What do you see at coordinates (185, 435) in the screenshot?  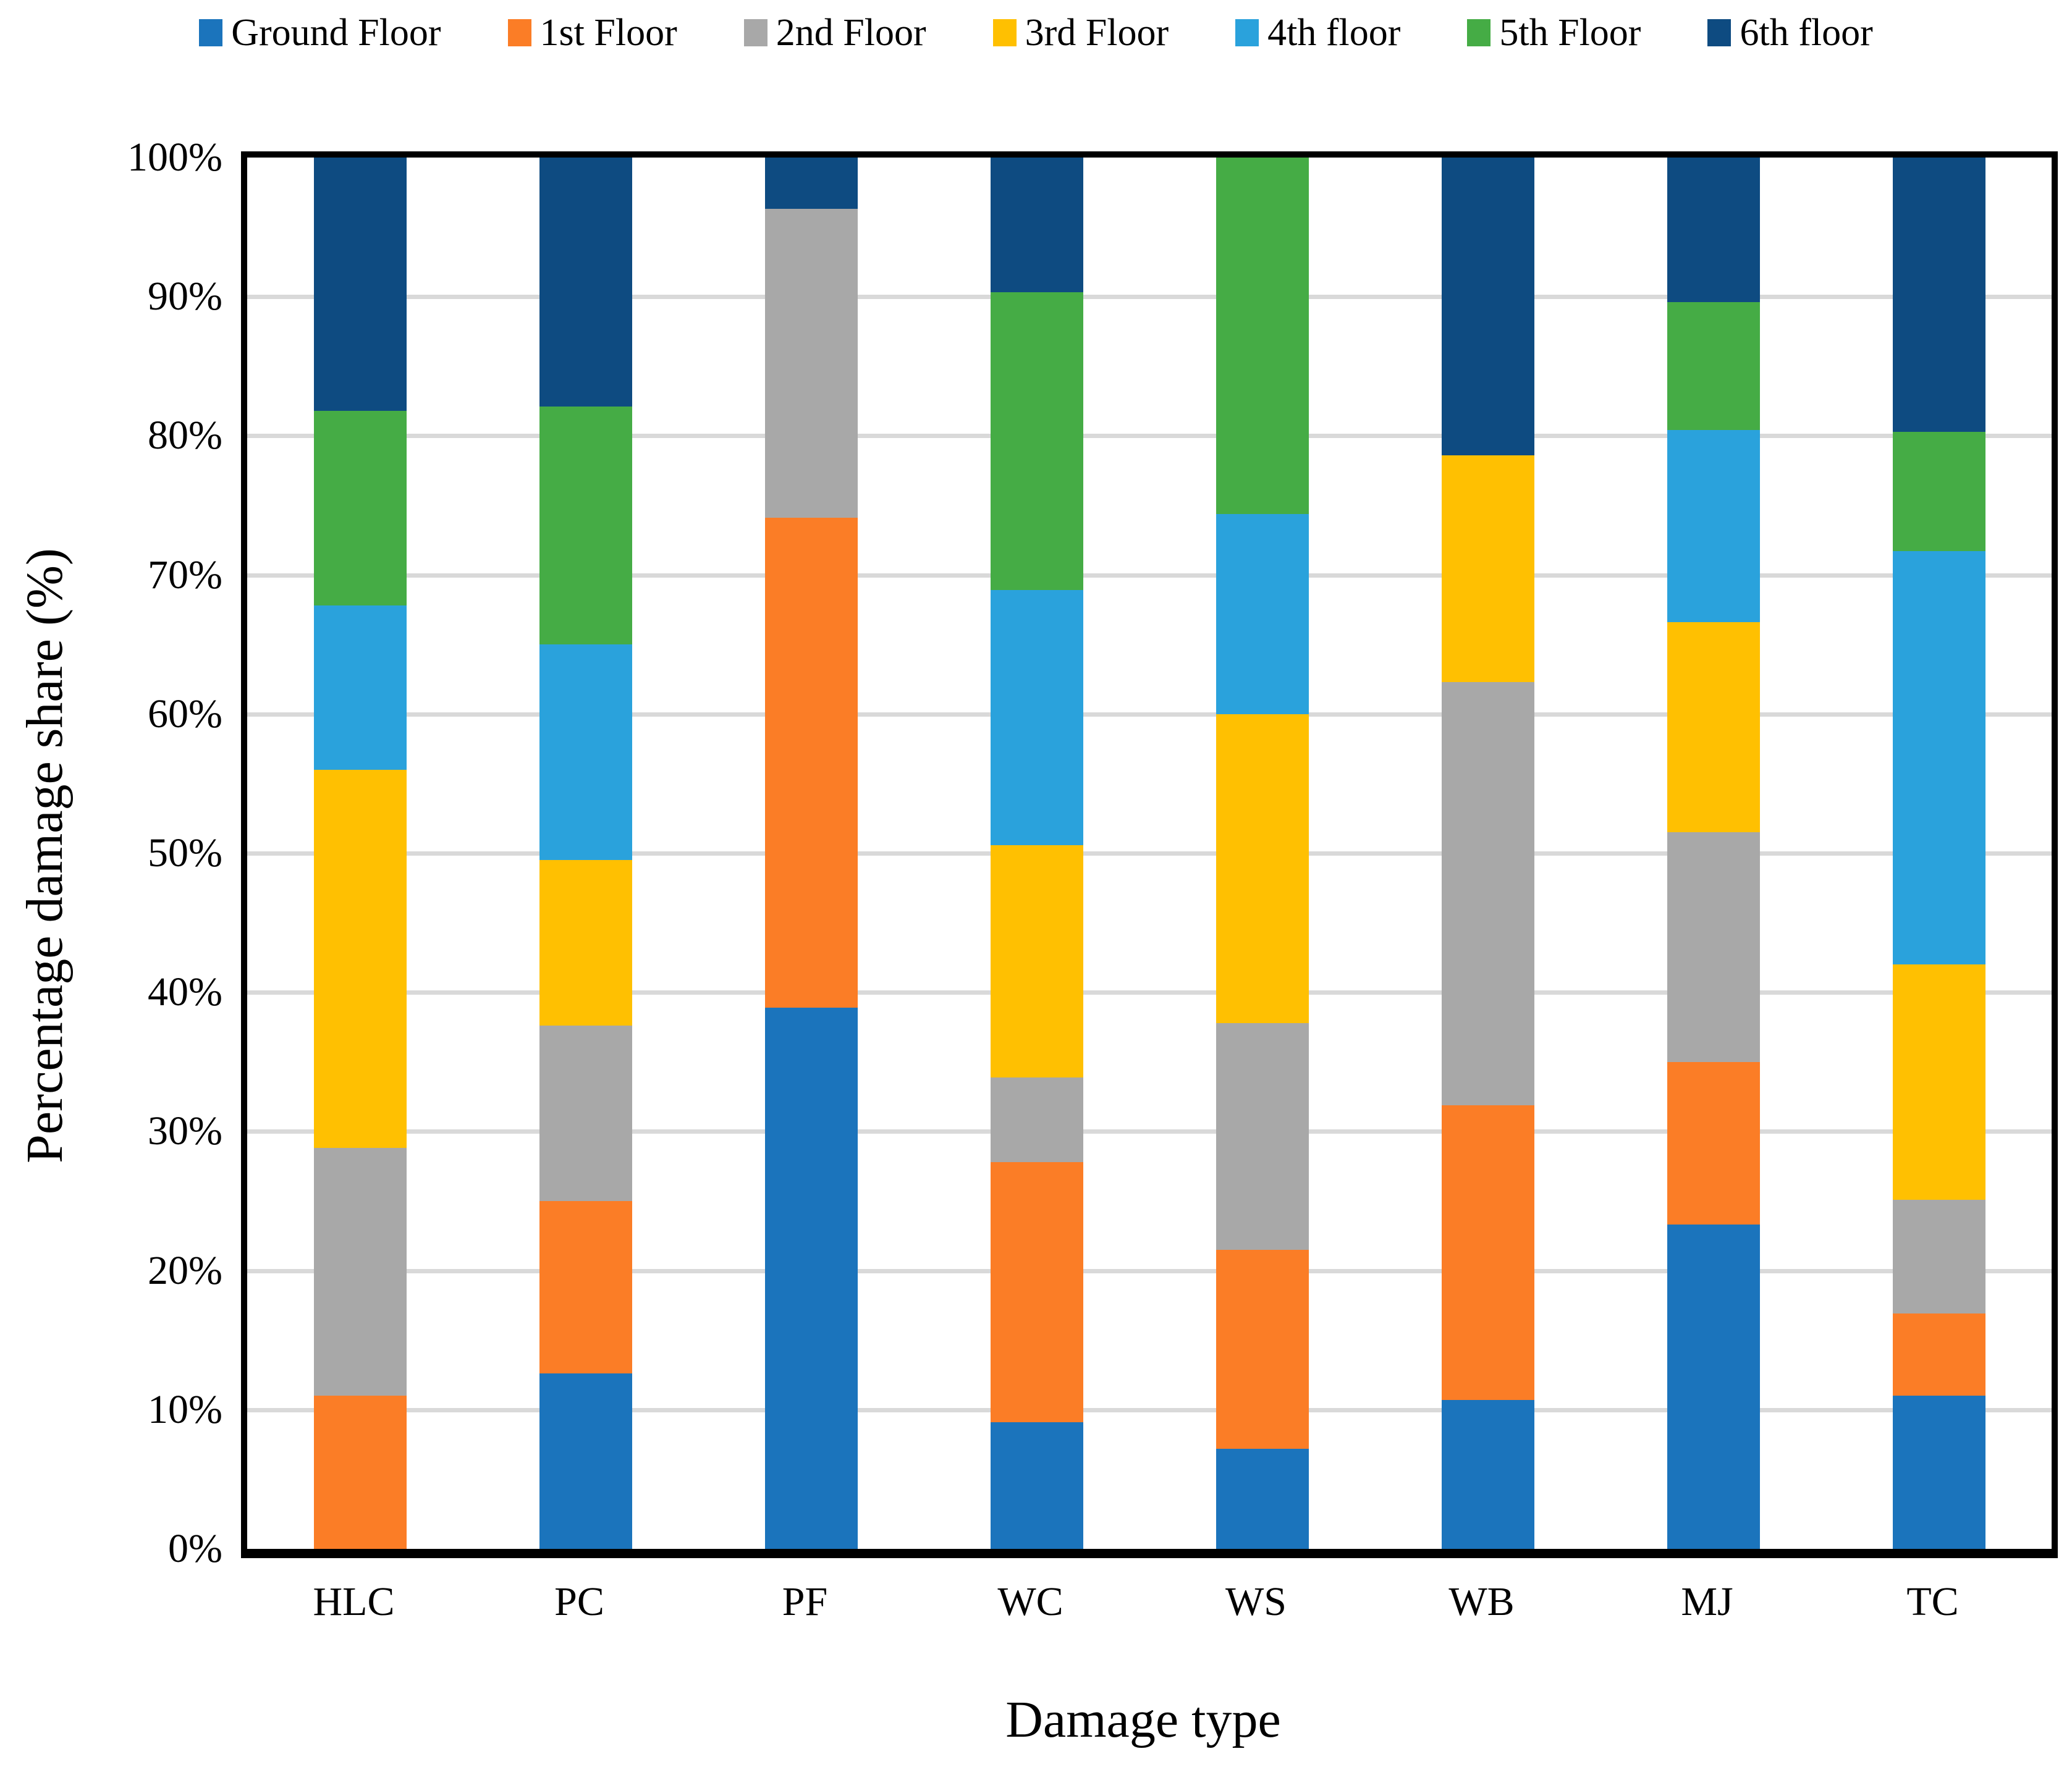 I see `y-tick-label: 80%` at bounding box center [185, 435].